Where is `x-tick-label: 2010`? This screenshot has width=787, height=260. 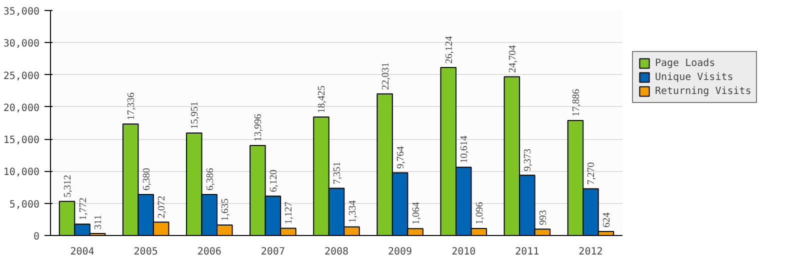
x-tick-label: 2010 is located at coordinates (464, 252).